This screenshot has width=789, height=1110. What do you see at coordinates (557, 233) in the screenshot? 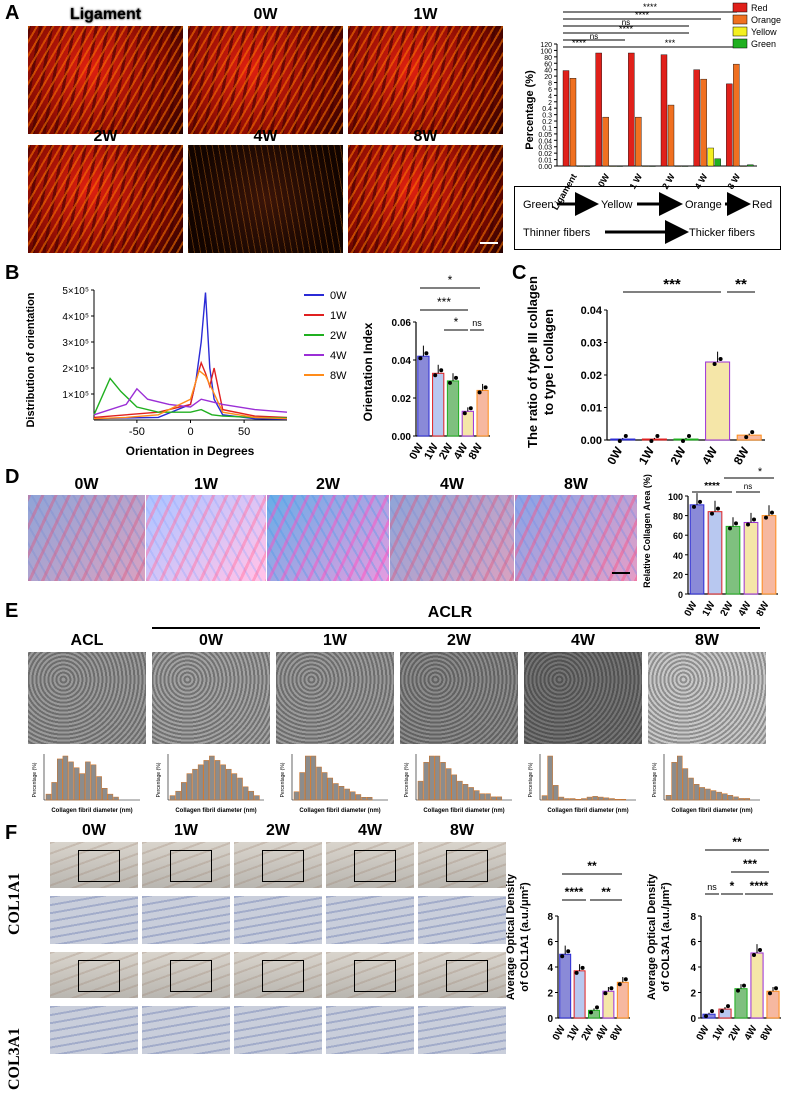
I see `svg-text: Thinner fibers` at bounding box center [557, 233].